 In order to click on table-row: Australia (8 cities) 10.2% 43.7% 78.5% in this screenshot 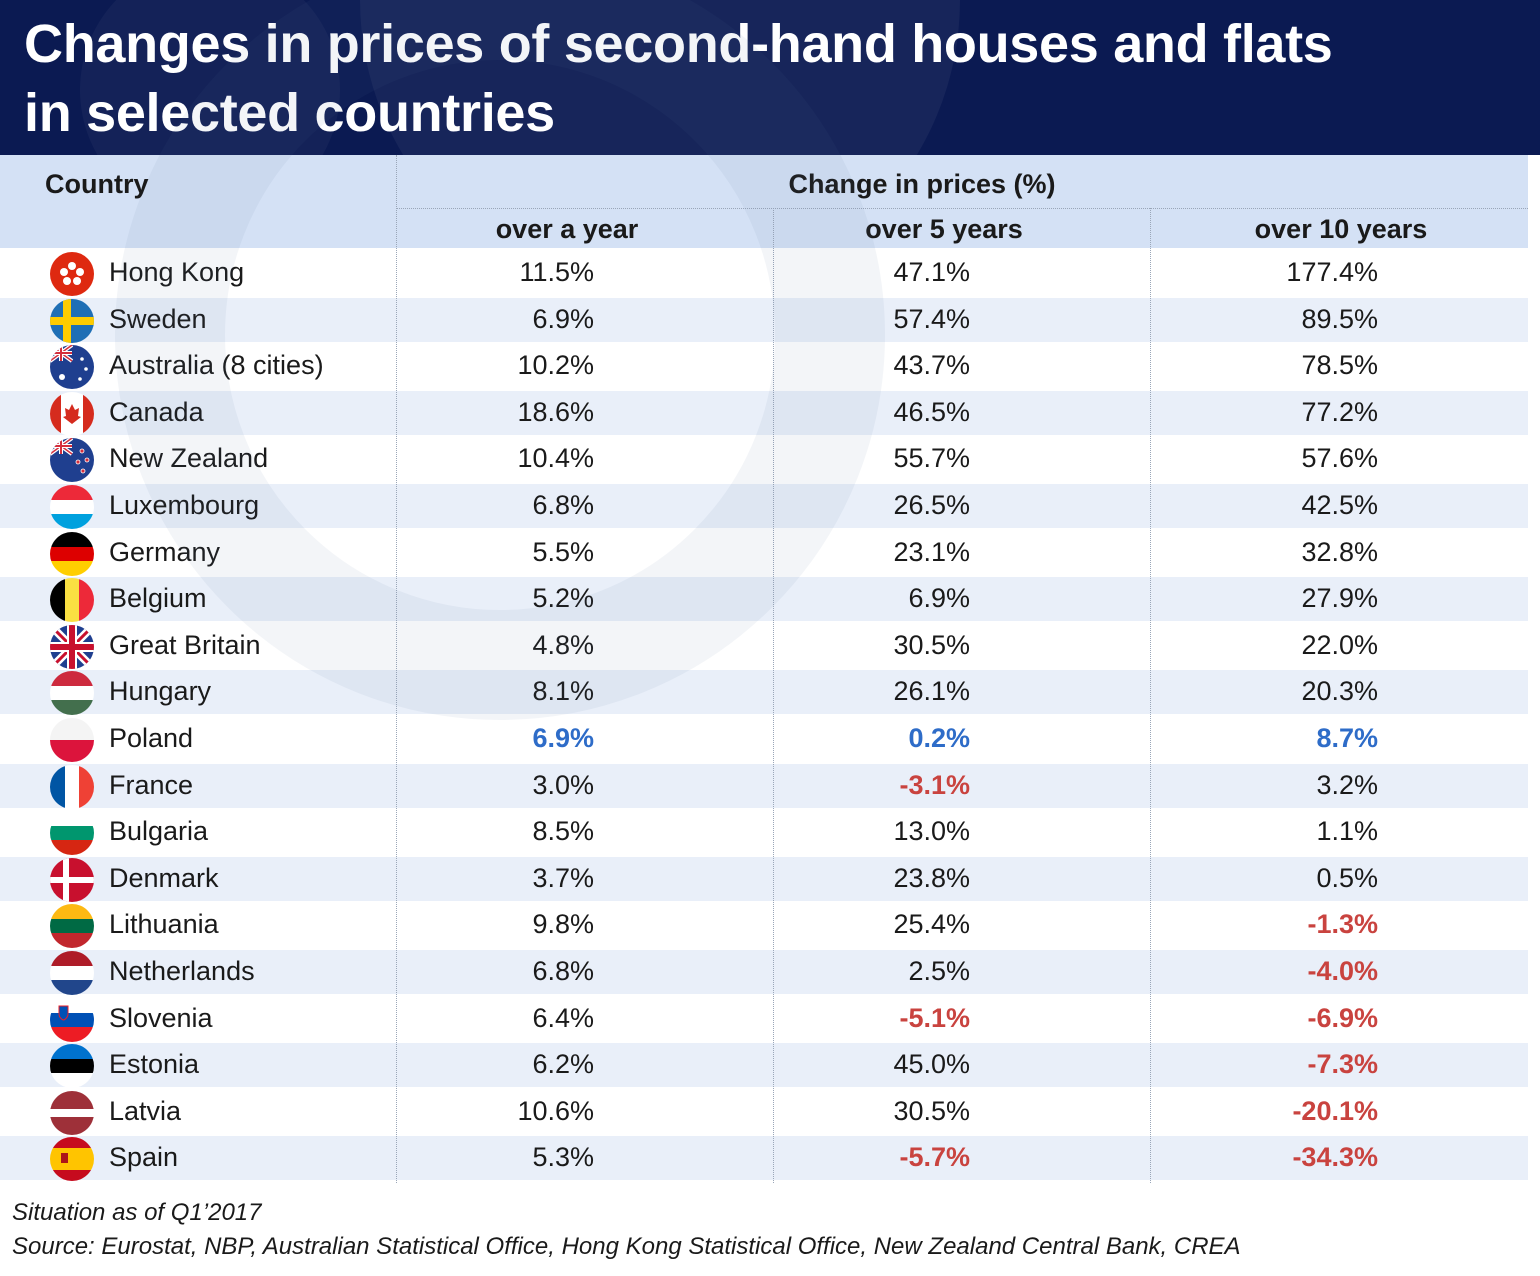, I will do `click(764, 367)`.